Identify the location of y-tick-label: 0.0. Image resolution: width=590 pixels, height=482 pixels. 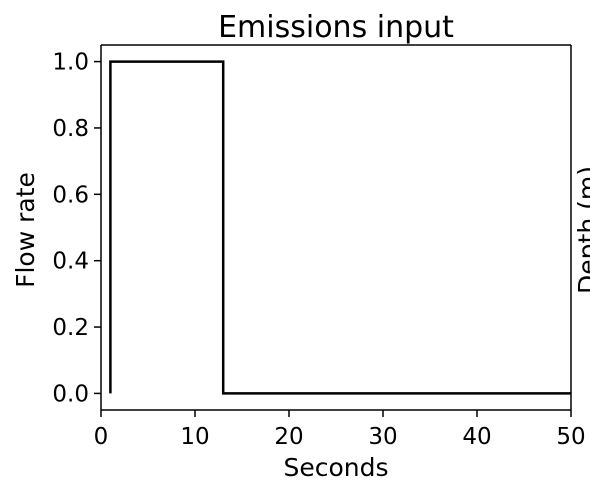
(70, 394).